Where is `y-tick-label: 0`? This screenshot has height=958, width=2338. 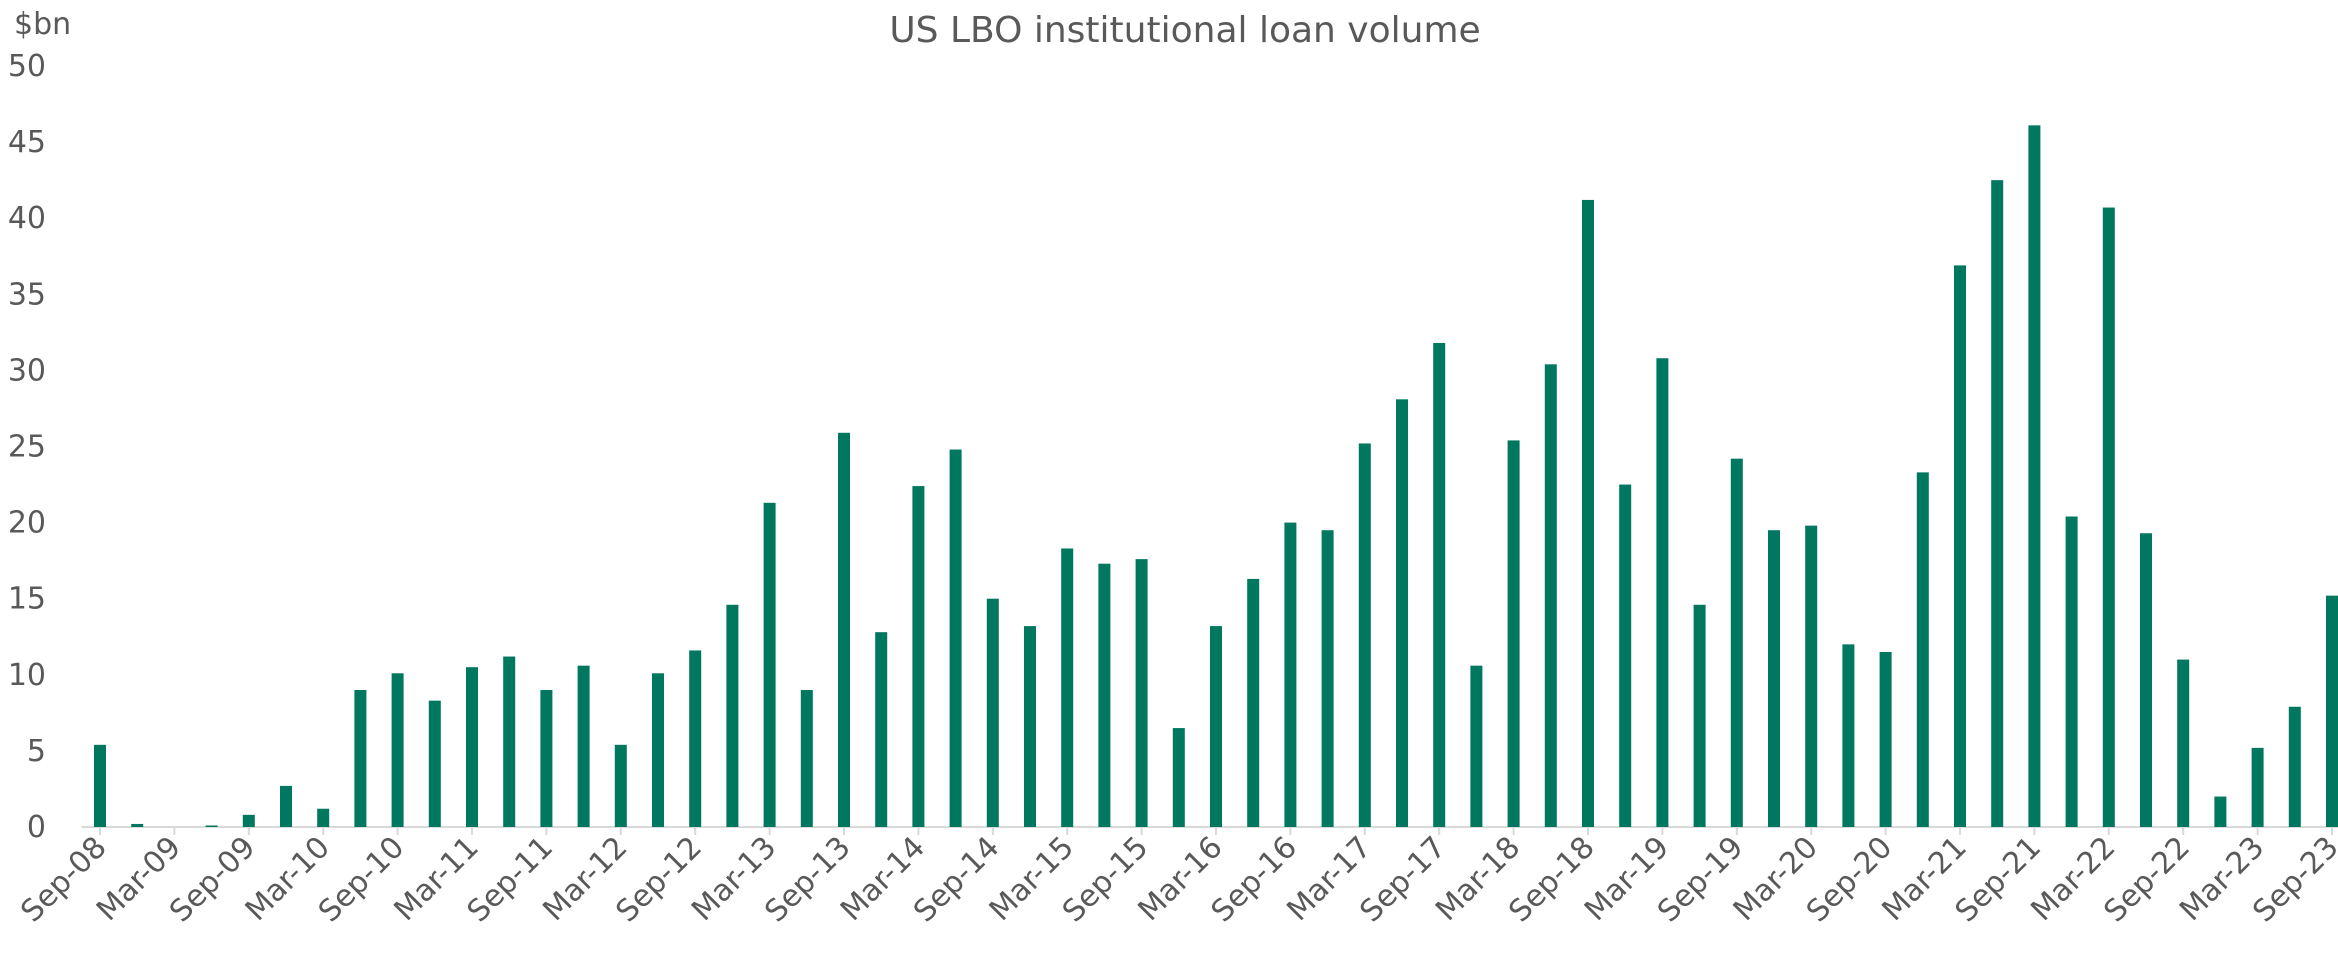 y-tick-label: 0 is located at coordinates (36, 827).